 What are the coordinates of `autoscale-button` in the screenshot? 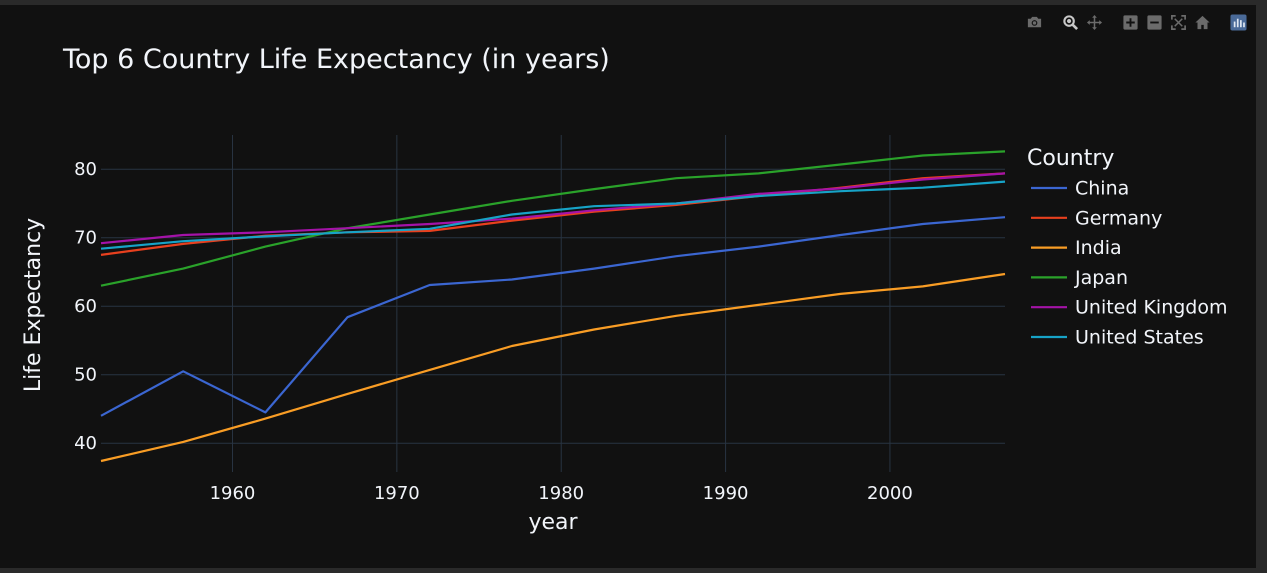 It's located at (1178, 22).